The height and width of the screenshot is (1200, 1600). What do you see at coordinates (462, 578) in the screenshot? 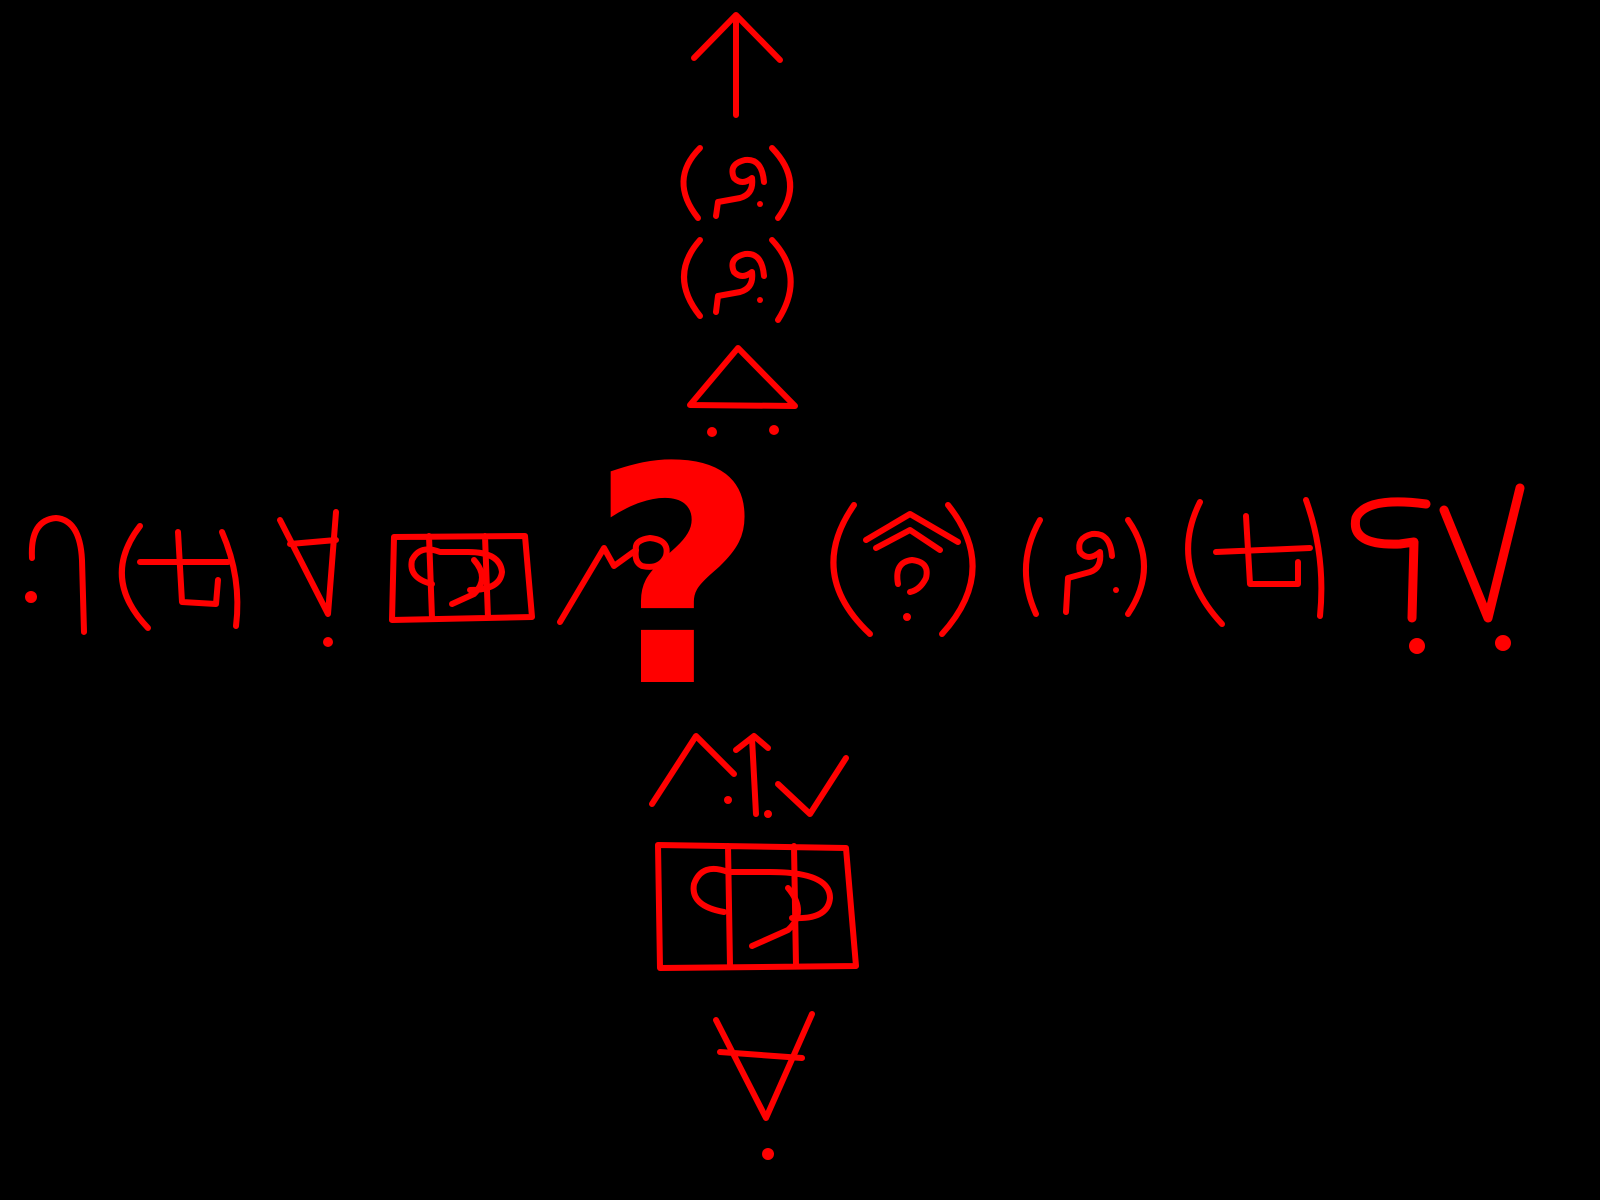
I see `left-glyph-box-cp` at bounding box center [462, 578].